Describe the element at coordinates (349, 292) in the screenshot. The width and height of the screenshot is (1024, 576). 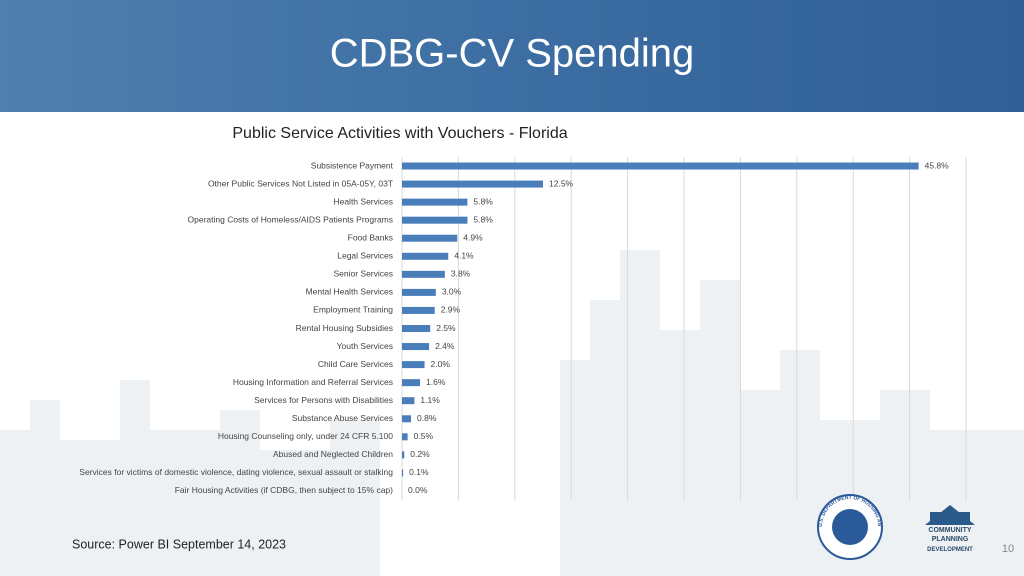
I see `y-tick-label: Mental Health Services` at that location.